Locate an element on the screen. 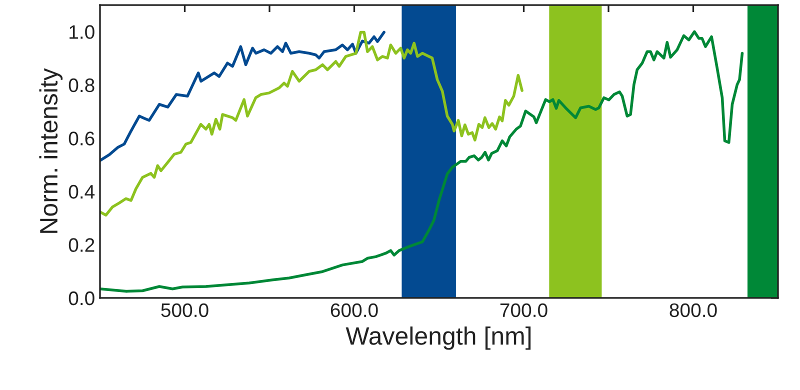 Image resolution: width=800 pixels, height=390 pixels. x-tick-label: 600.0 is located at coordinates (354, 310).